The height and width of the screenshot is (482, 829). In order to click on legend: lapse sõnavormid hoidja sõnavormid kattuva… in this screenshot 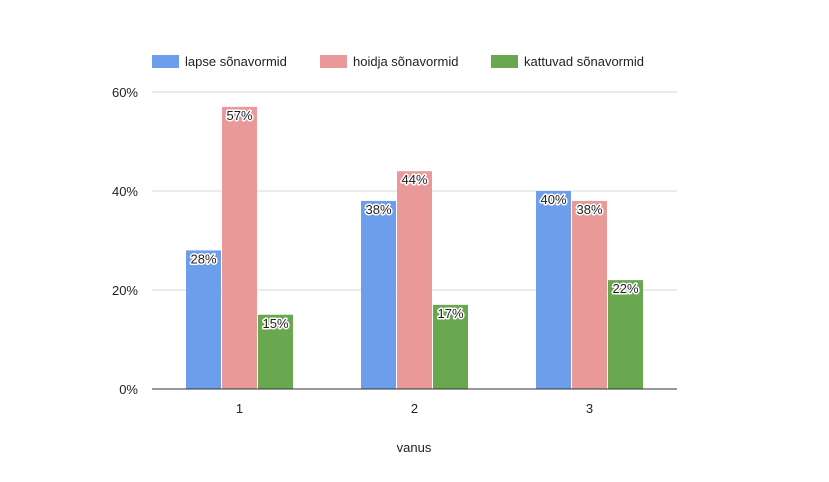, I will do `click(398, 61)`.